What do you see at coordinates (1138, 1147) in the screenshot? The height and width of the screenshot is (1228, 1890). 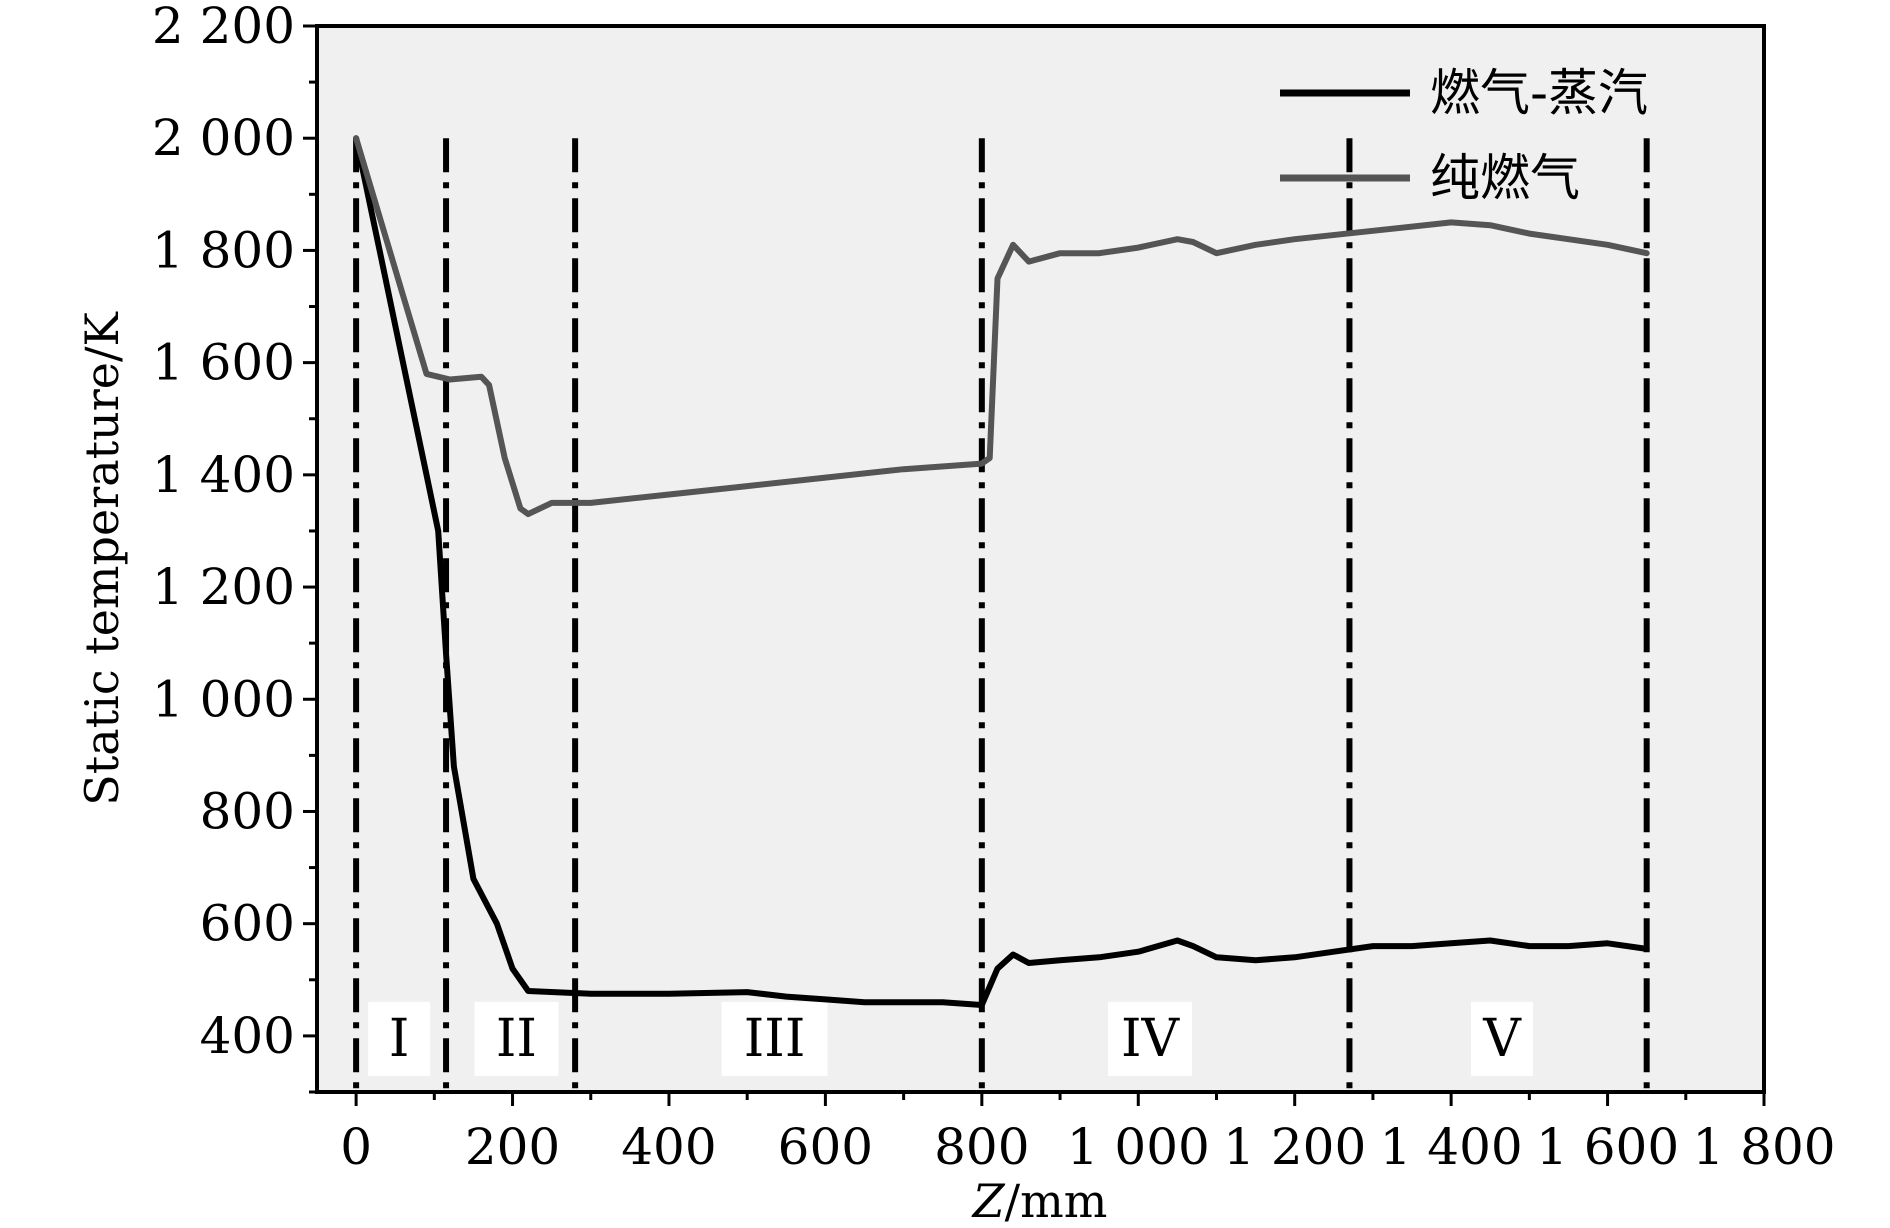 I see `x-tick-label: 1 000` at bounding box center [1138, 1147].